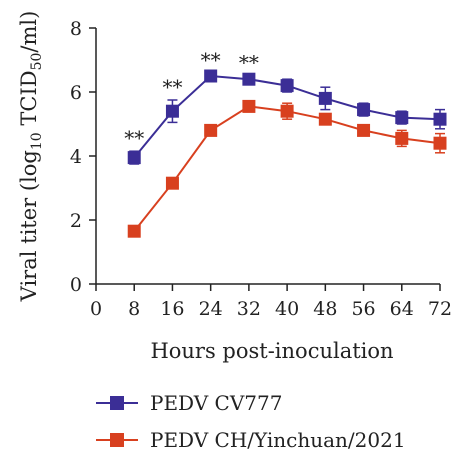 The width and height of the screenshot is (474, 463). I want to click on y-axis-title-part-1: Viral titer (log, so click(29, 226).